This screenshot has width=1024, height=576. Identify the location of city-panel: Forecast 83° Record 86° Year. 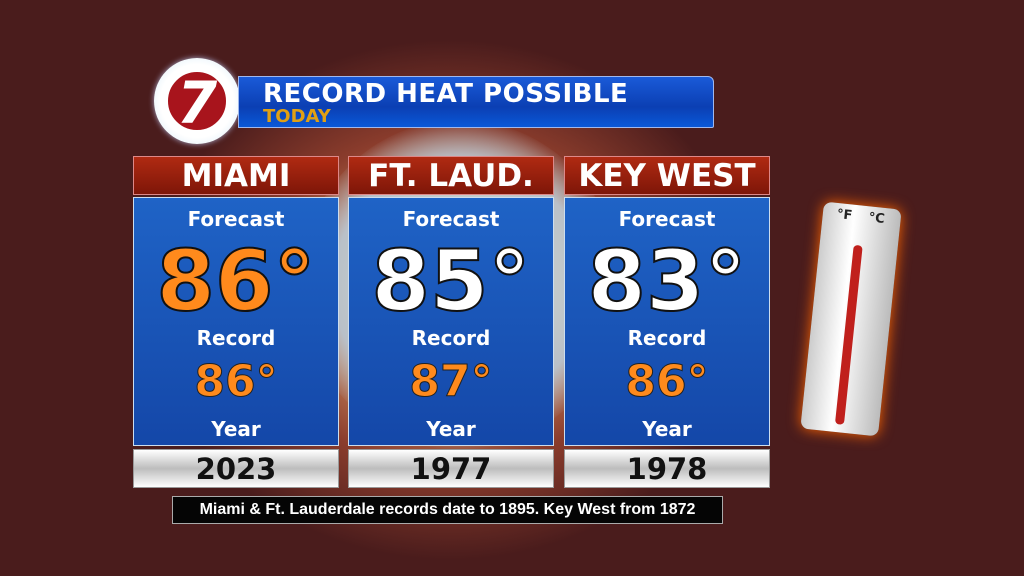
(667, 321).